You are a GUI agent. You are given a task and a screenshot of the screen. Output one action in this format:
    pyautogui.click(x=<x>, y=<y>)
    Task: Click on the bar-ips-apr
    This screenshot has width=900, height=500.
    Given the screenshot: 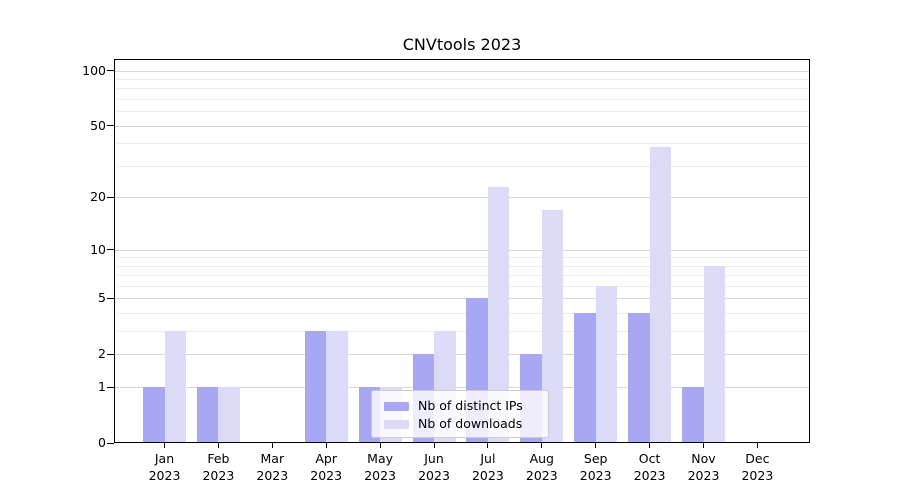 What is the action you would take?
    pyautogui.click(x=315, y=387)
    